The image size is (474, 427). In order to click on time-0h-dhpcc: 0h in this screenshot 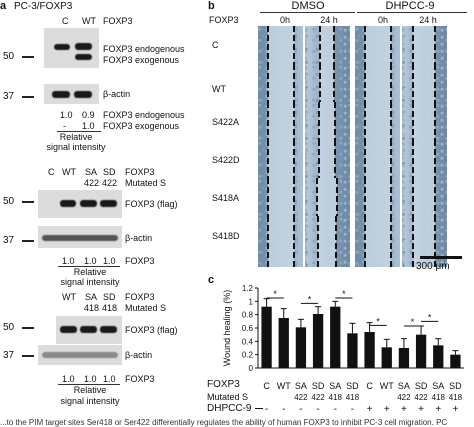, I will do `click(382, 20)`.